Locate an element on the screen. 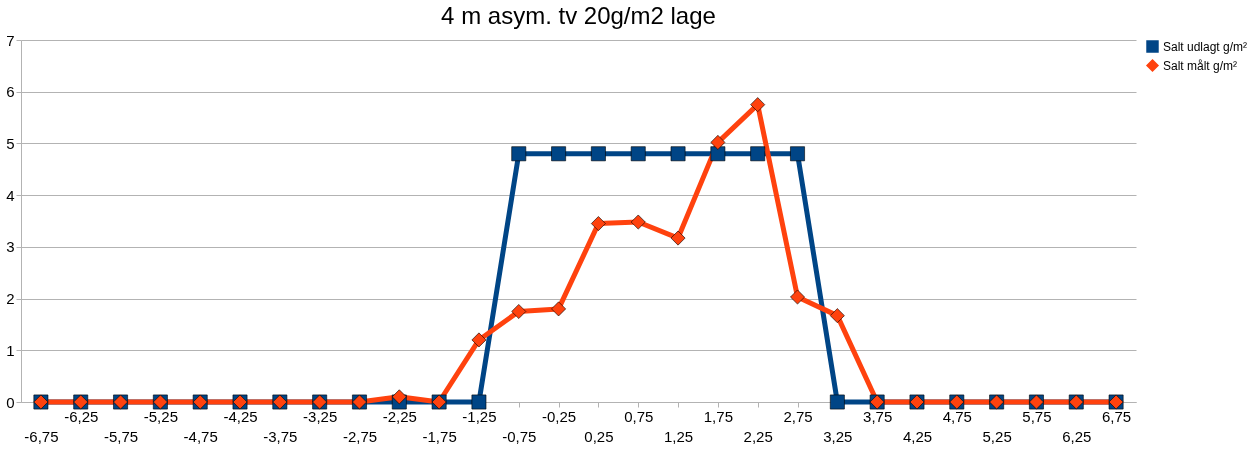 The width and height of the screenshot is (1253, 449). x-tick-label: -1,25 is located at coordinates (479, 416).